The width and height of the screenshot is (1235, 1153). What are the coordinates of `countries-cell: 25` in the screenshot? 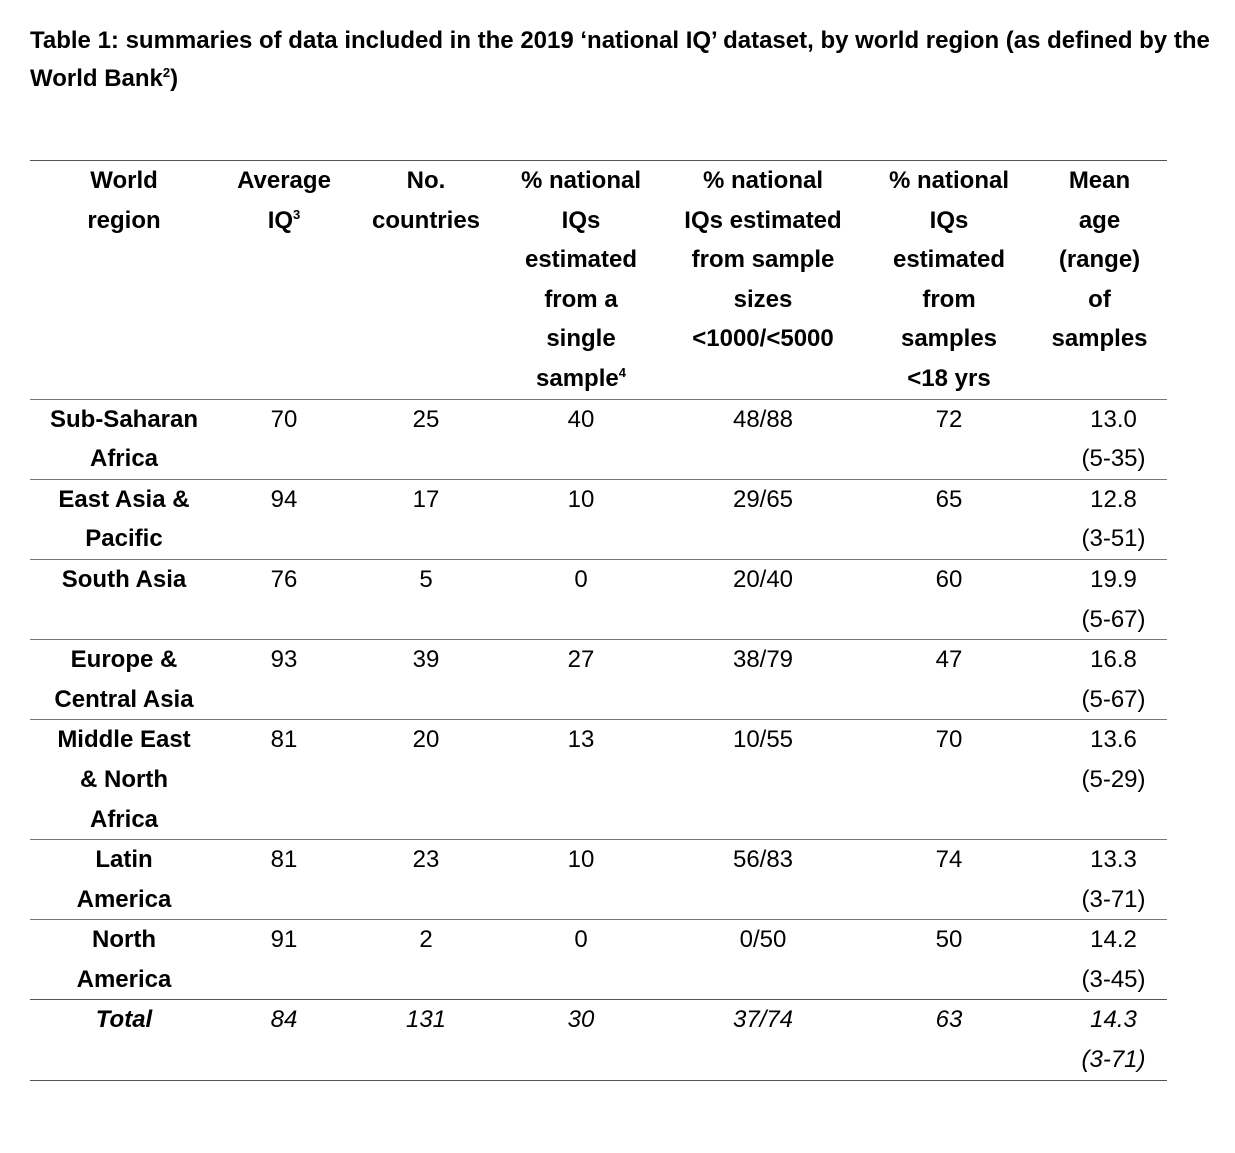 It's located at (426, 419).